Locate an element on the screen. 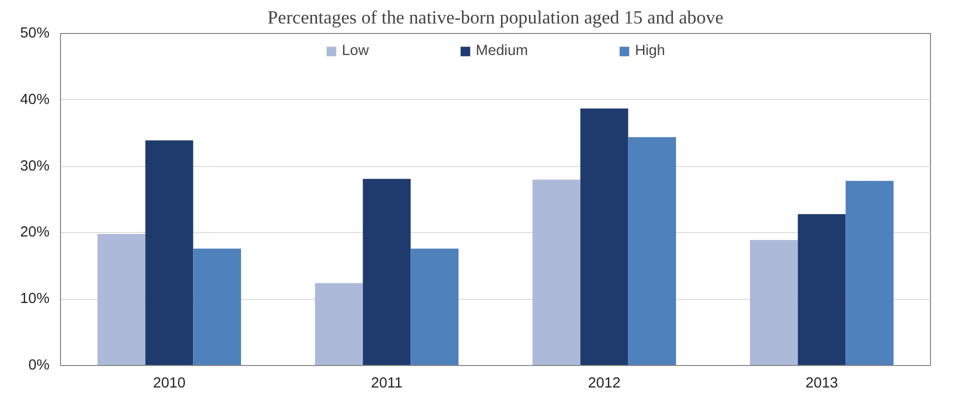 The height and width of the screenshot is (400, 956). y-tick-label: 0% is located at coordinates (39, 366).